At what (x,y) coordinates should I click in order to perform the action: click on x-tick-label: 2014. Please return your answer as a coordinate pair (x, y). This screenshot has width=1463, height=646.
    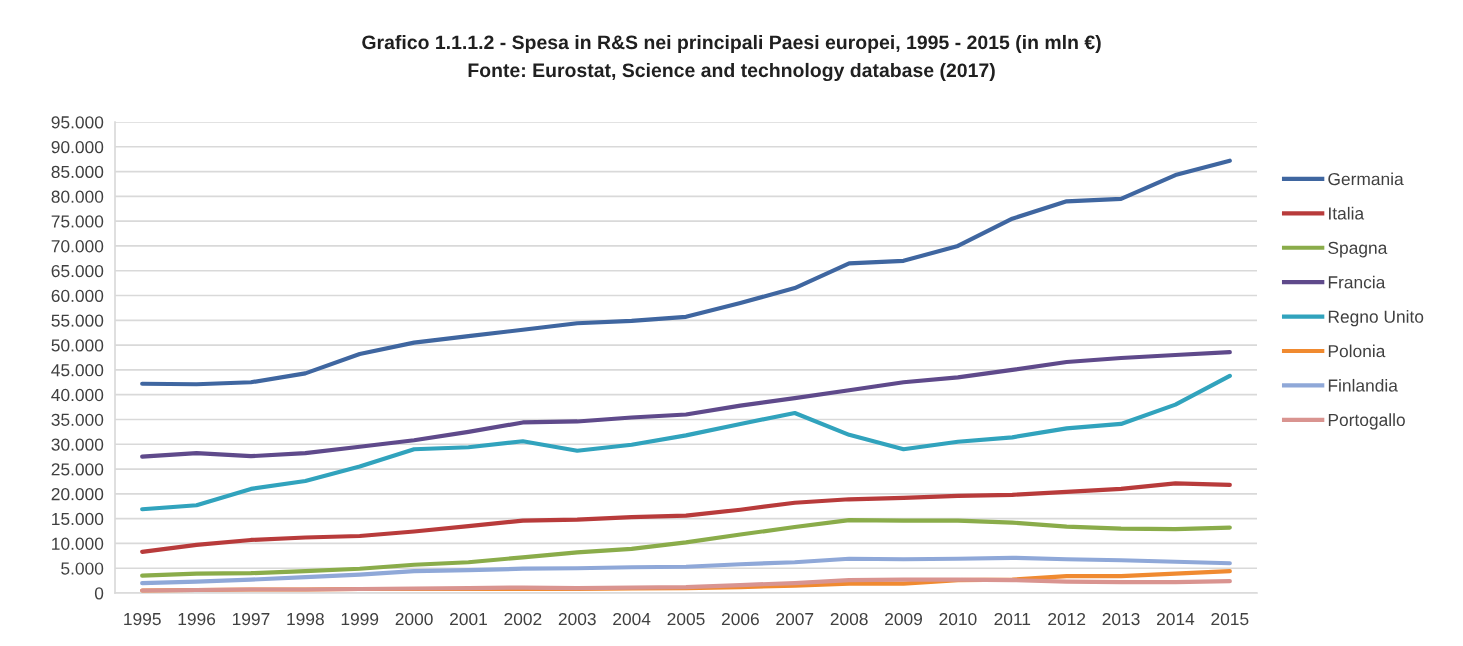
    Looking at the image, I should click on (1175, 619).